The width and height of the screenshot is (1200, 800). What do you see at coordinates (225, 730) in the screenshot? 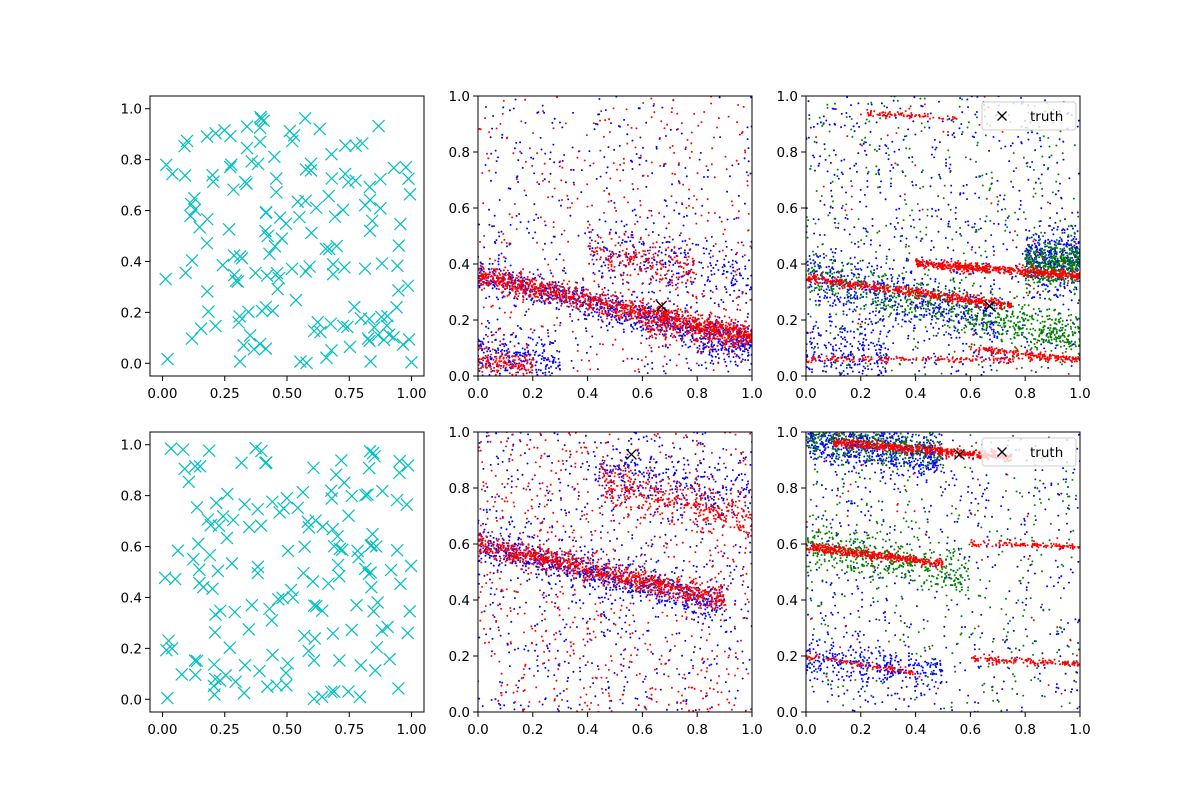
I see `x-tick-label: 0.25` at bounding box center [225, 730].